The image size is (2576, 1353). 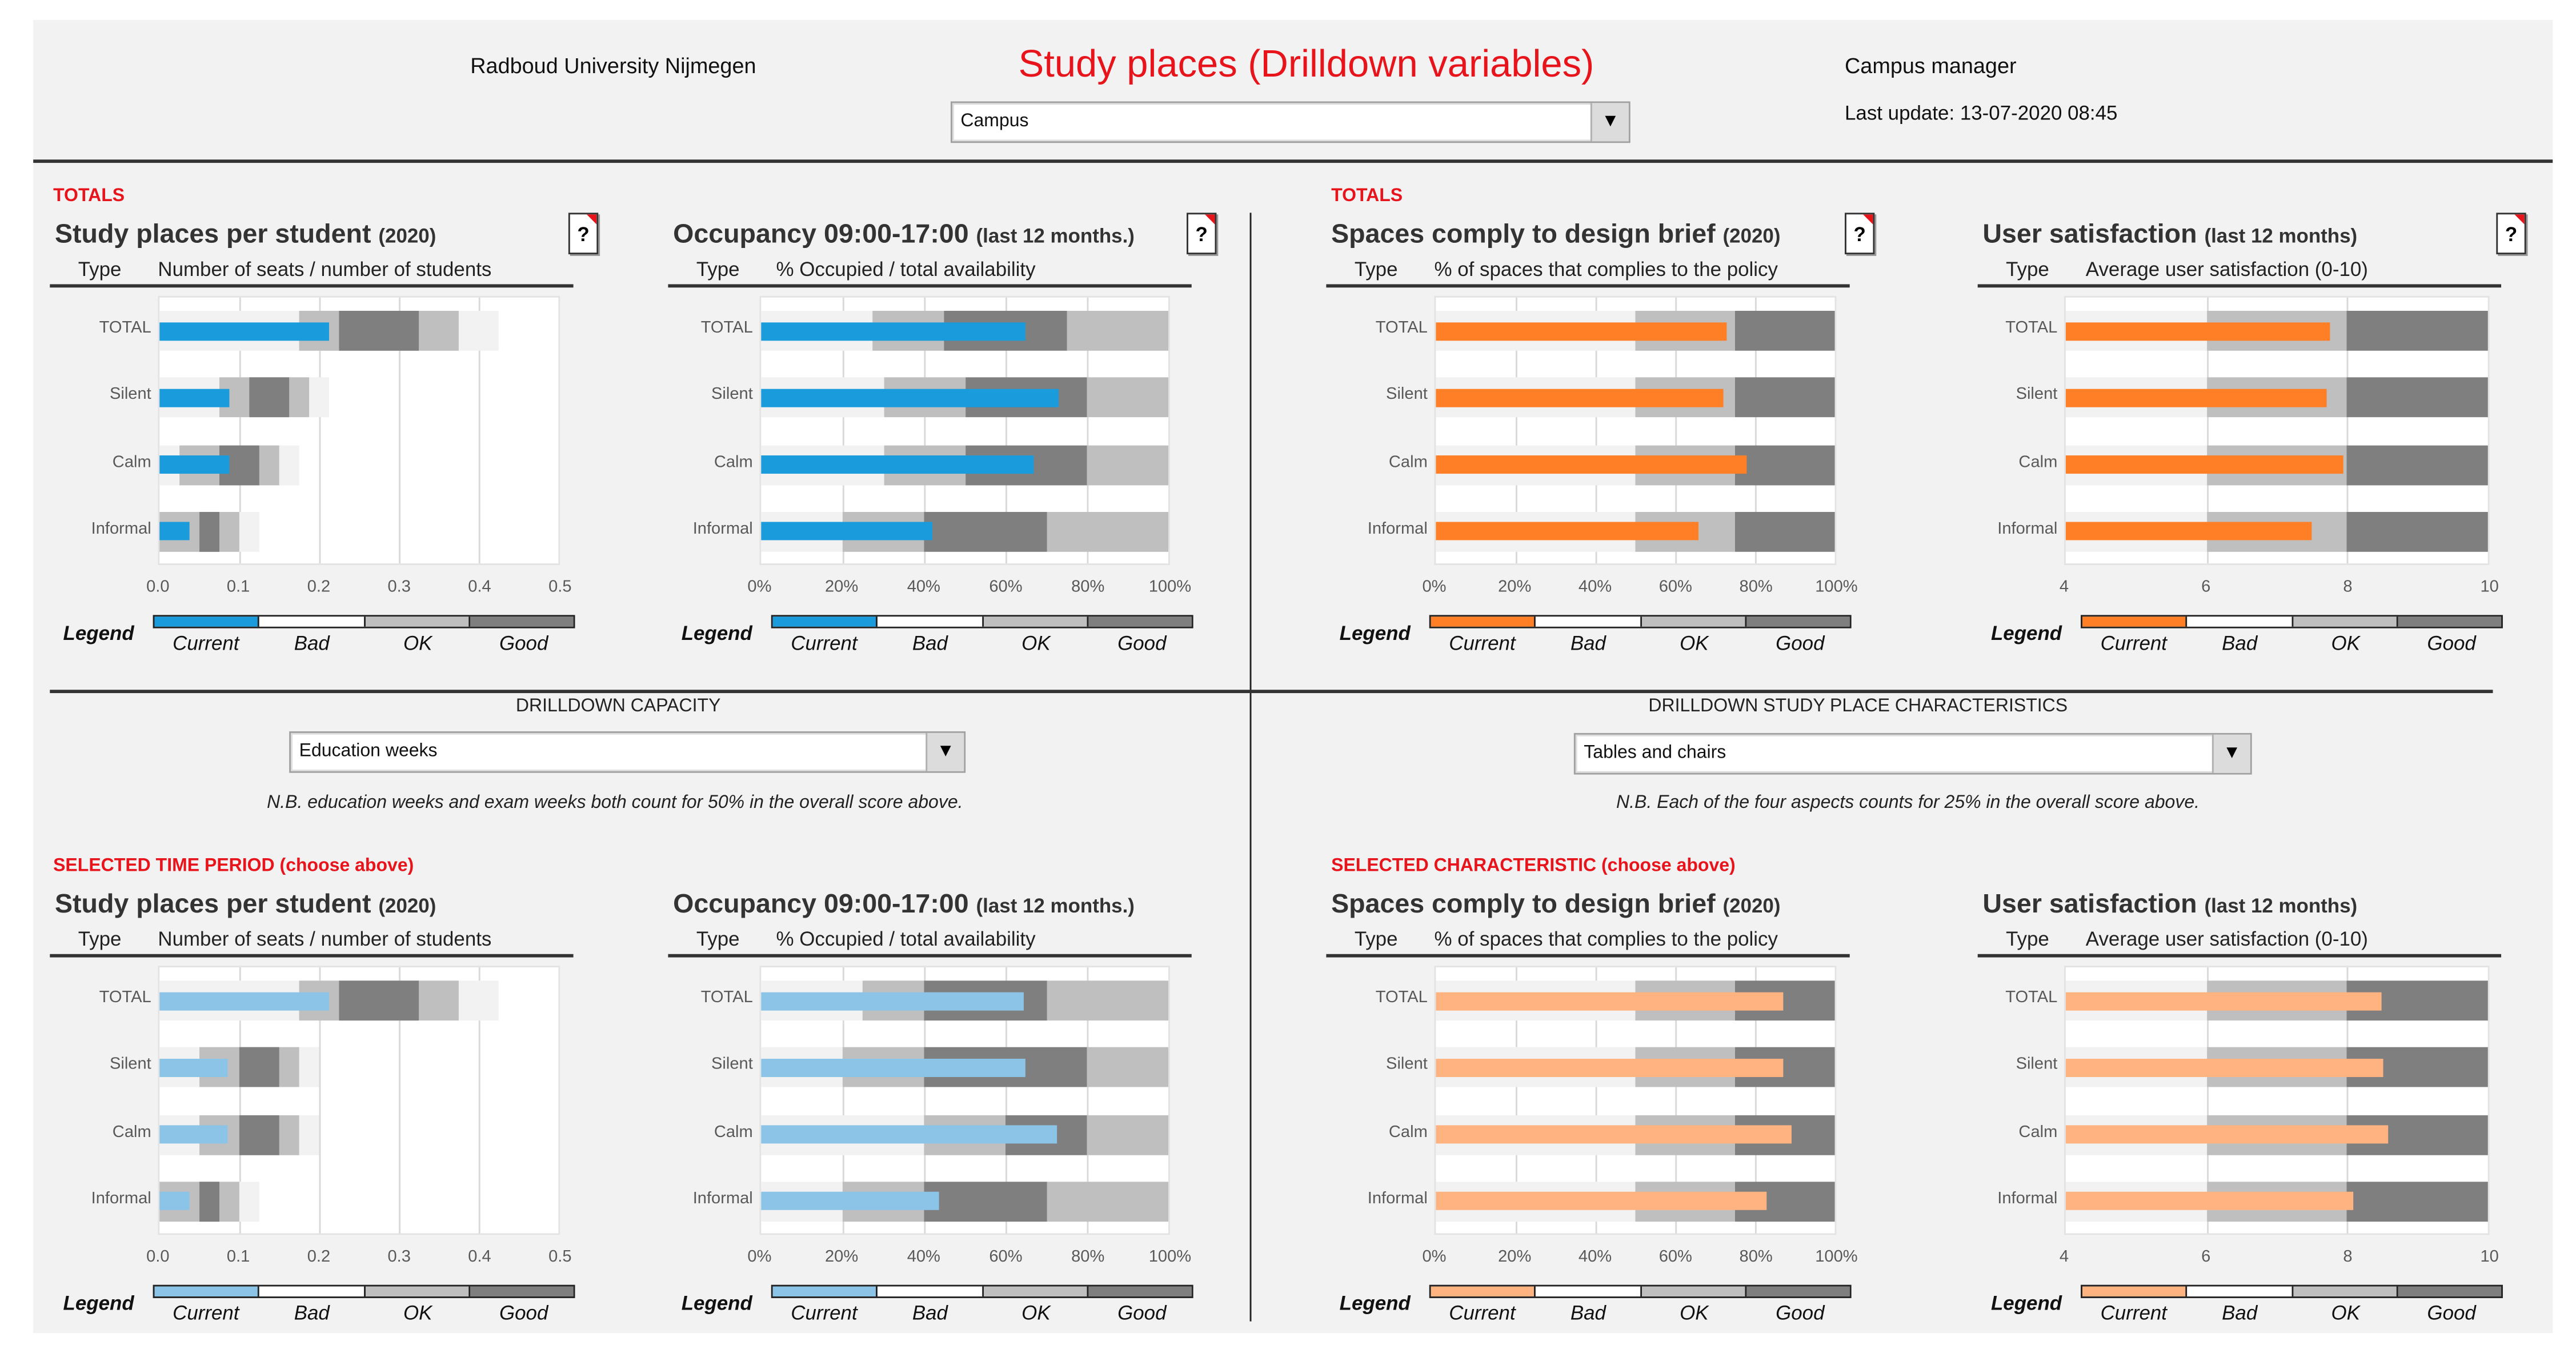 I want to click on x-tick-label: 0.3, so click(x=399, y=1257).